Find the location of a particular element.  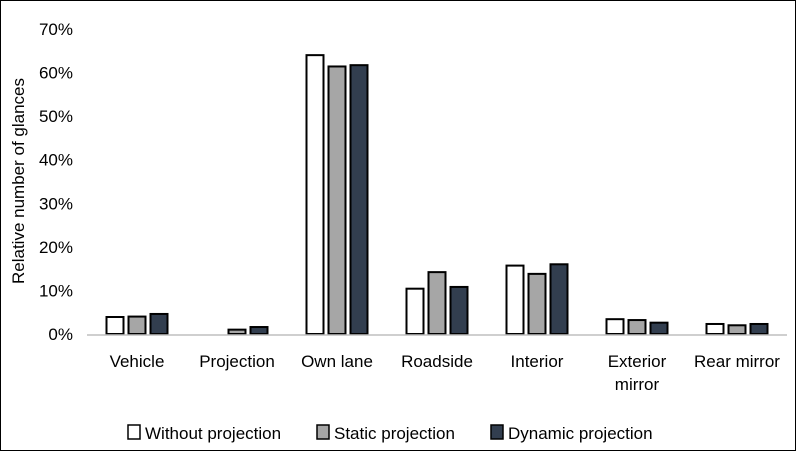

legend-label: Without projection is located at coordinates (213, 433).